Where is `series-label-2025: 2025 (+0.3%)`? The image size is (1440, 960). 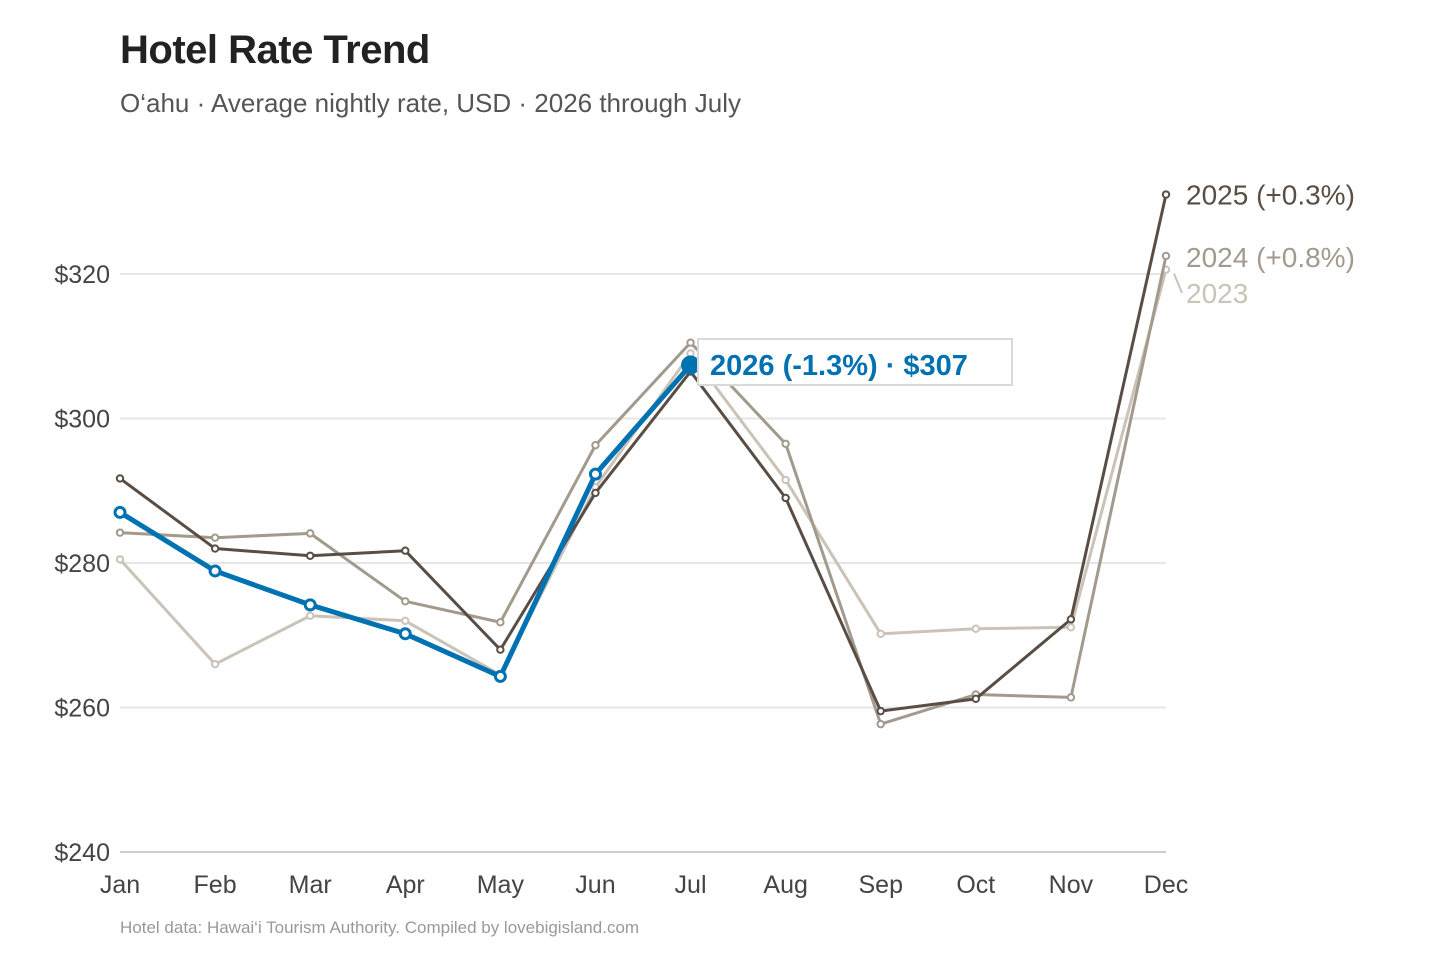
series-label-2025: 2025 (+0.3%) is located at coordinates (1270, 195).